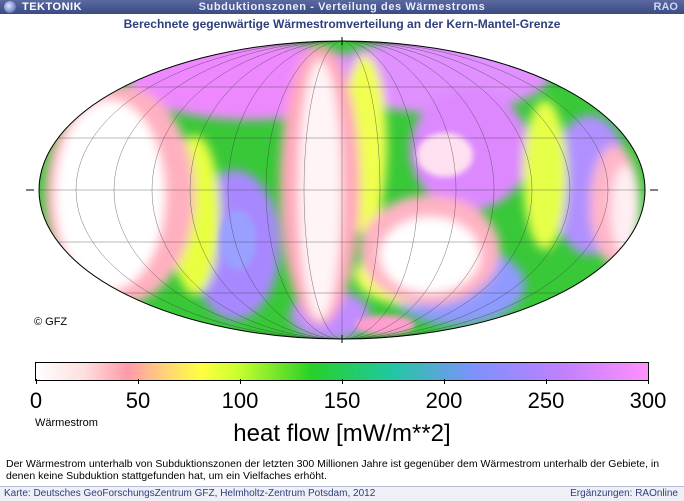  Describe the element at coordinates (342, 400) in the screenshot. I see `colorbar-tick-label: 150` at that location.